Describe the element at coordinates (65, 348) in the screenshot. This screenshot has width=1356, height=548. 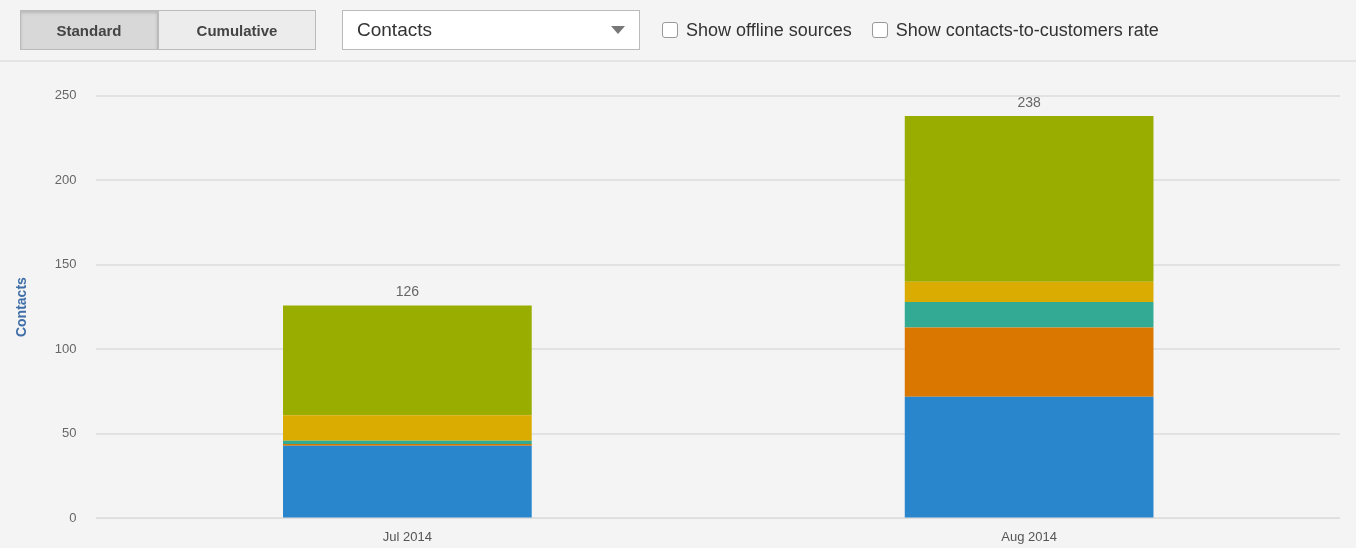
I see `y-tick-label: 100` at that location.